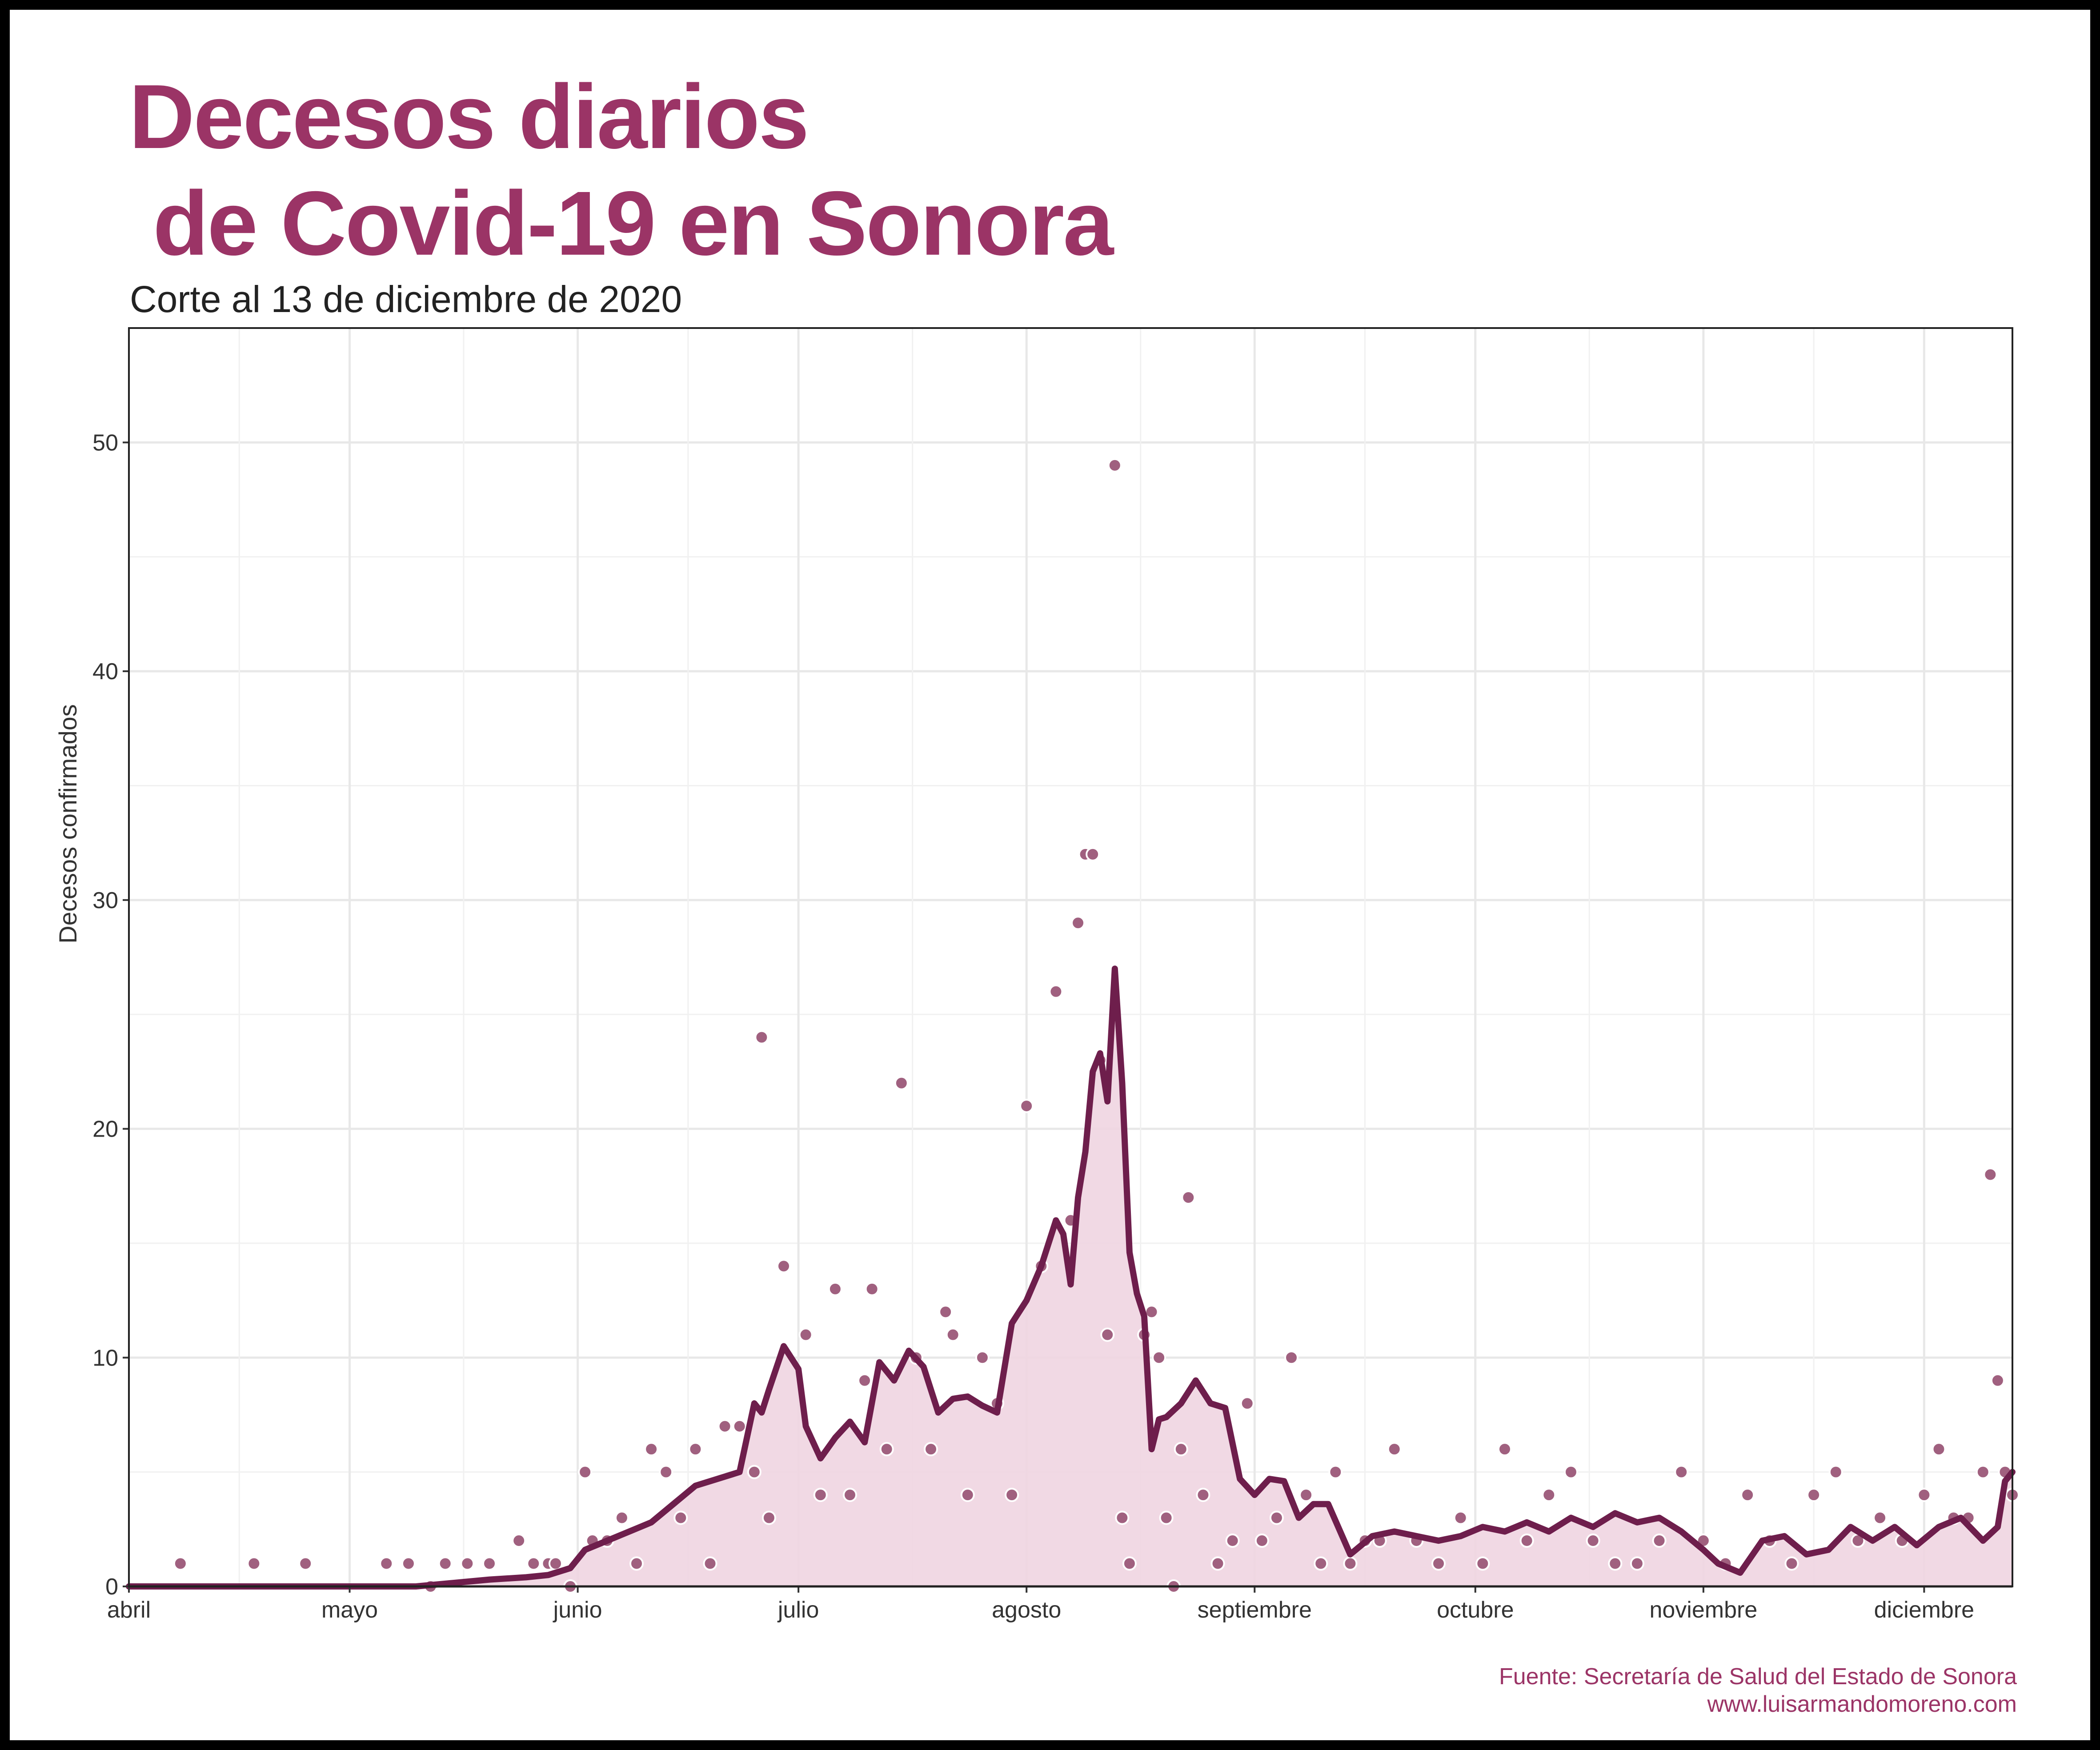  What do you see at coordinates (1862, 1704) in the screenshot?
I see `website-caption: www.luisarmandomoreno.com` at bounding box center [1862, 1704].